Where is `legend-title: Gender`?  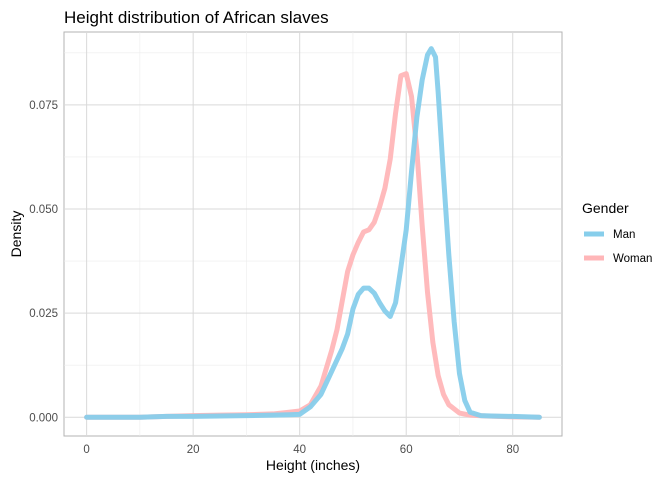
legend-title: Gender is located at coordinates (605, 208).